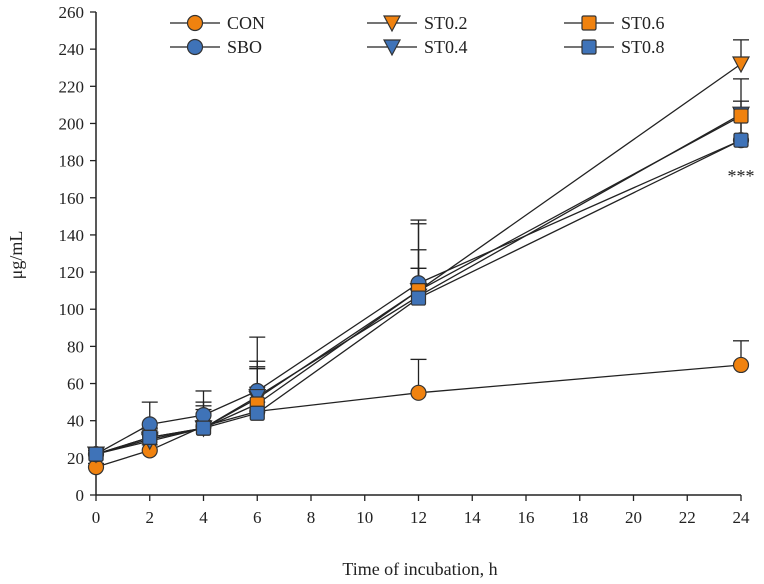 This screenshot has height=584, width=764. What do you see at coordinates (203, 517) in the screenshot?
I see `x-tick-label: 4` at bounding box center [203, 517].